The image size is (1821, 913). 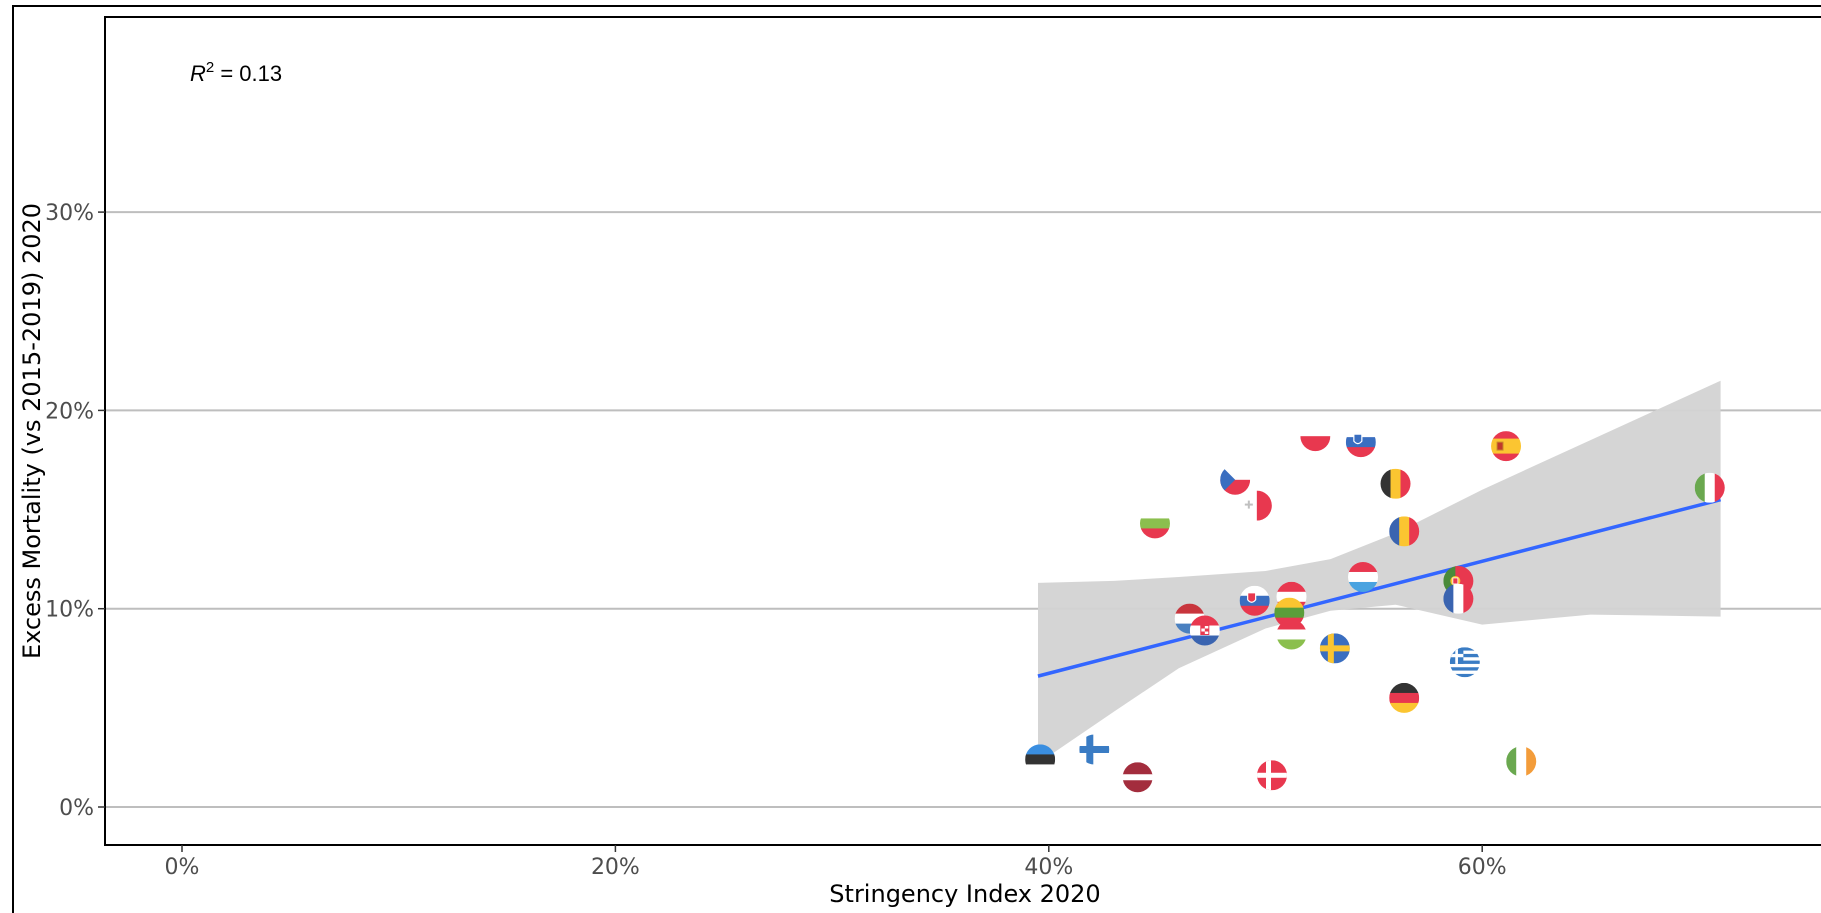 What do you see at coordinates (615, 867) in the screenshot?
I see `x-tick-label: 20%` at bounding box center [615, 867].